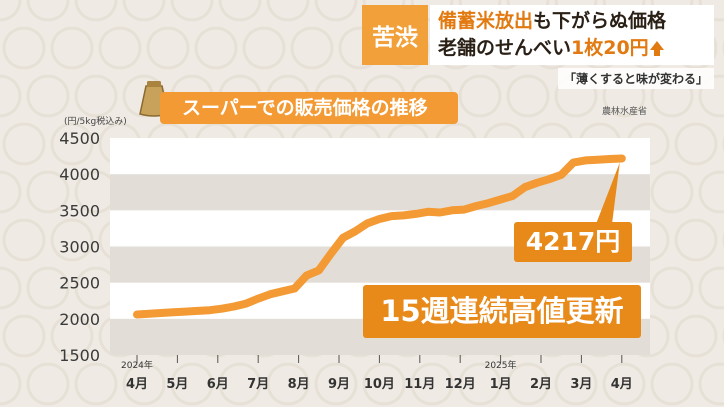 The image size is (724, 407). Describe the element at coordinates (79, 174) in the screenshot. I see `y-tick-label: 4000` at that location.